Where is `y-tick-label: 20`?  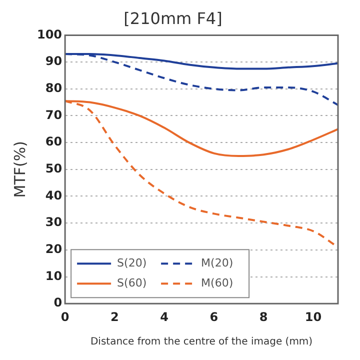
y-tick-label: 20 is located at coordinates (53, 249).